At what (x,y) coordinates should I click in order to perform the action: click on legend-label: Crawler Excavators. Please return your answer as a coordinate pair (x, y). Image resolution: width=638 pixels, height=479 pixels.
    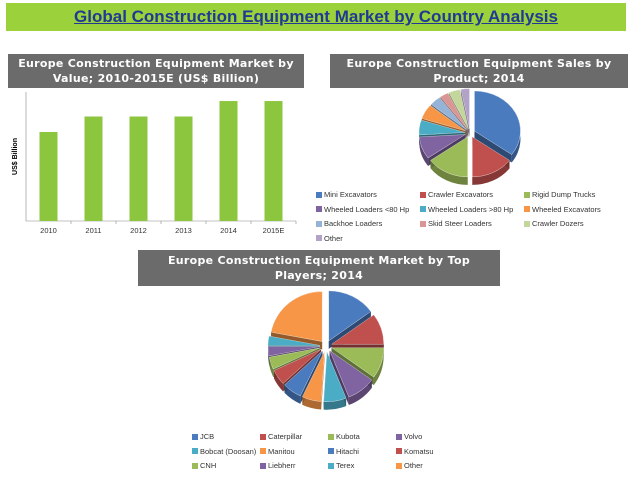
    Looking at the image, I should click on (461, 194).